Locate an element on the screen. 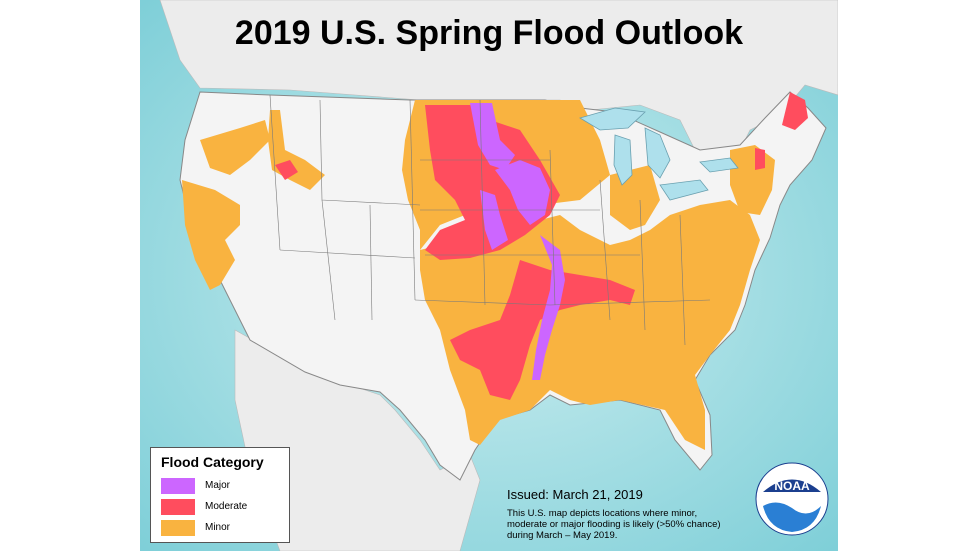  legend: Flood Category Major Moderate Minor is located at coordinates (220, 495).